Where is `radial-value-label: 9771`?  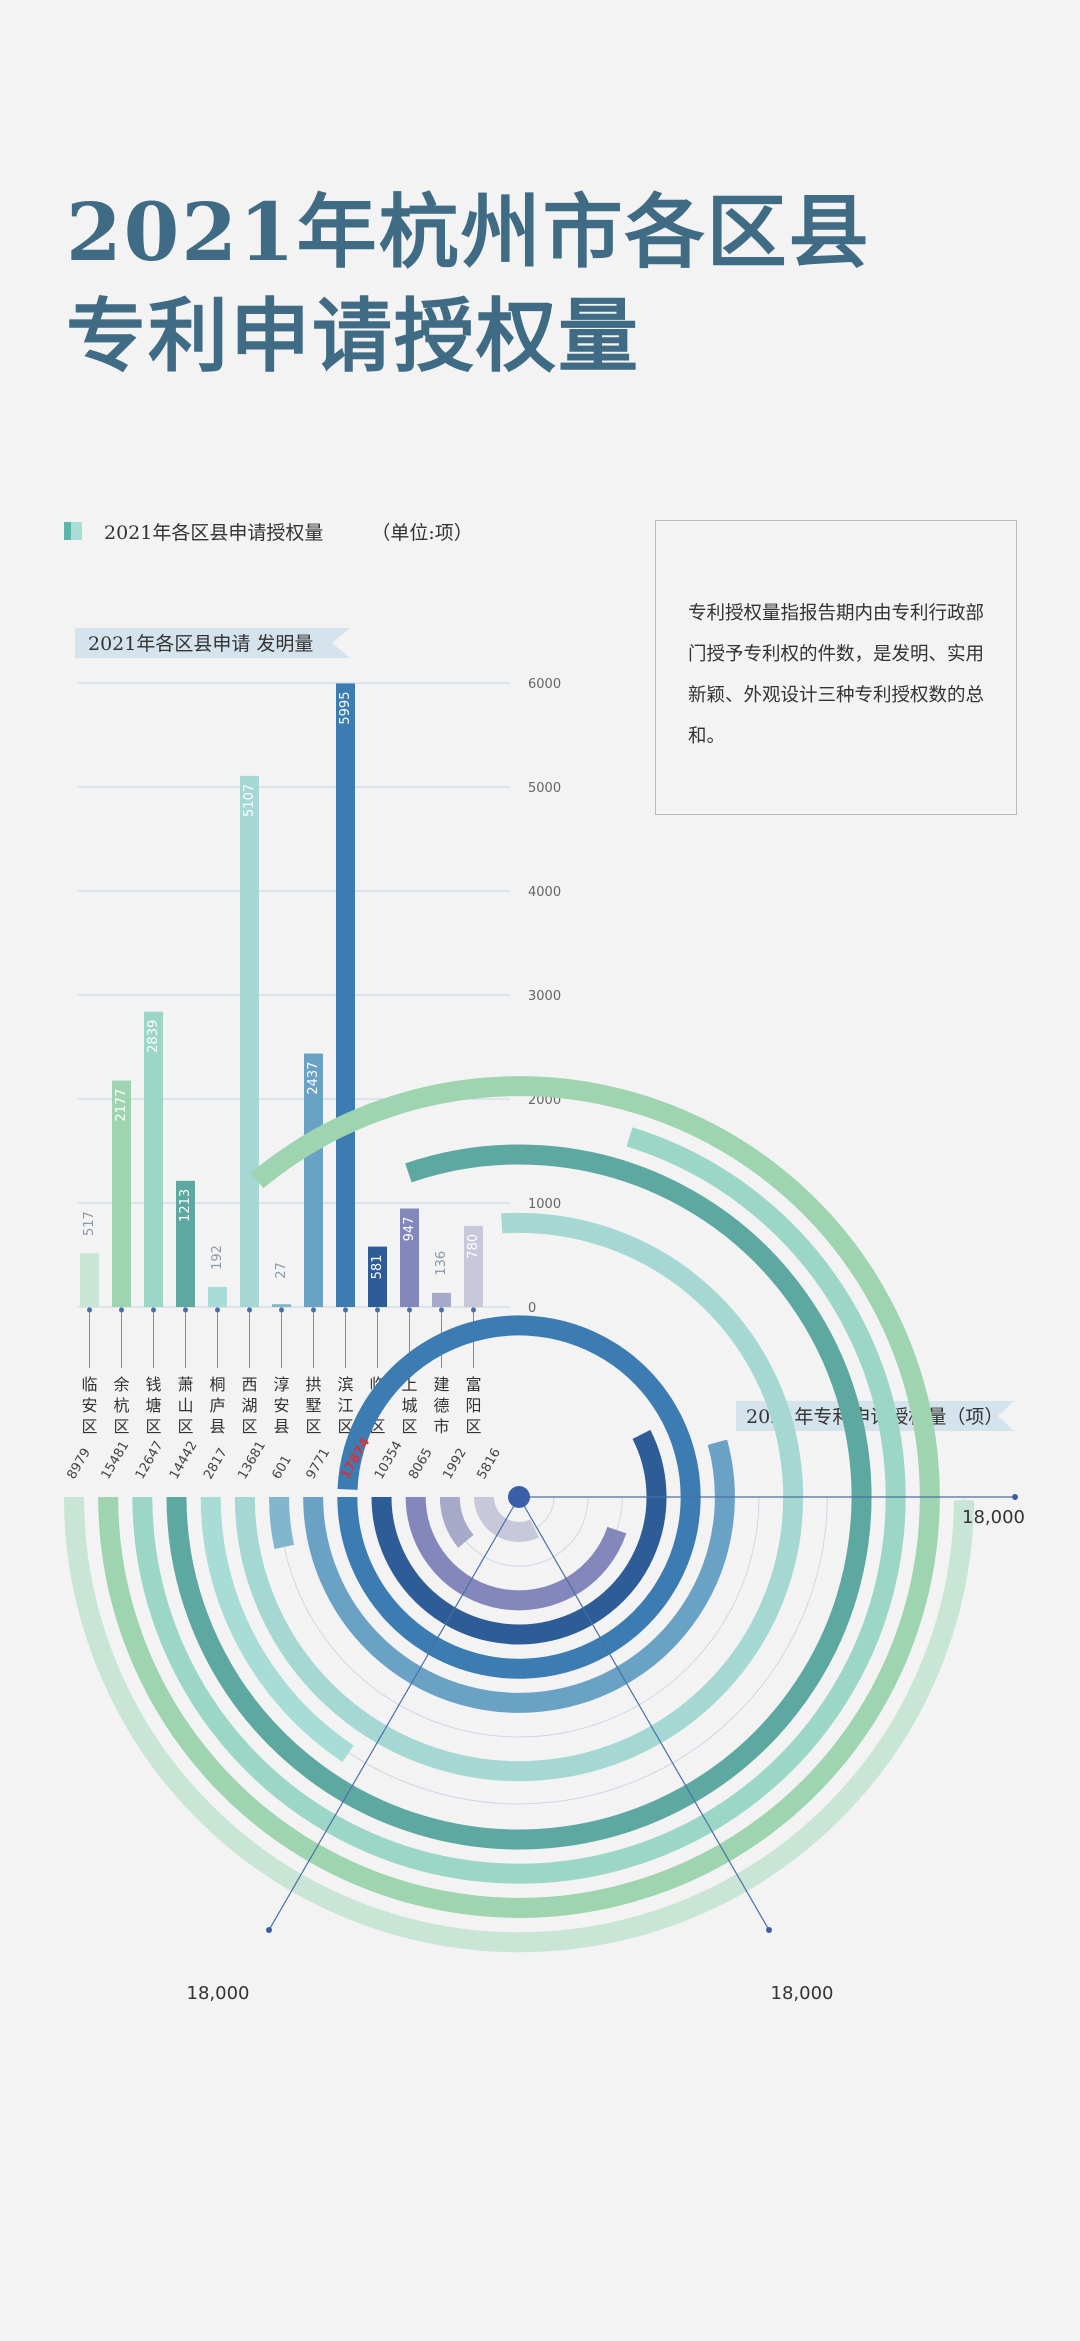 radial-value-label: 9771 is located at coordinates (319, 1464).